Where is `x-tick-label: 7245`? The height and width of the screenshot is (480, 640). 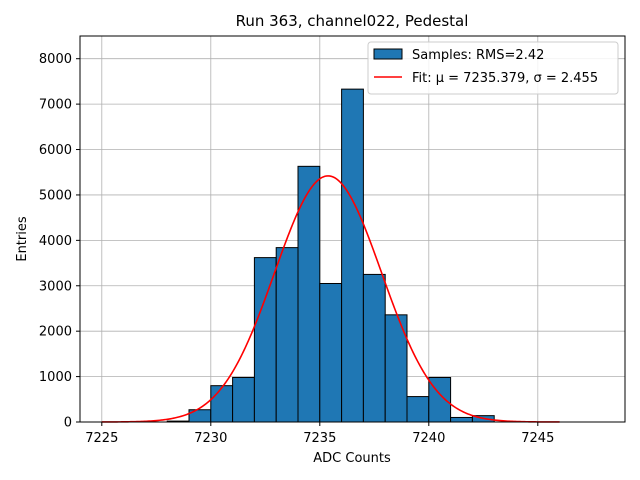
x-tick-label: 7245 is located at coordinates (537, 438).